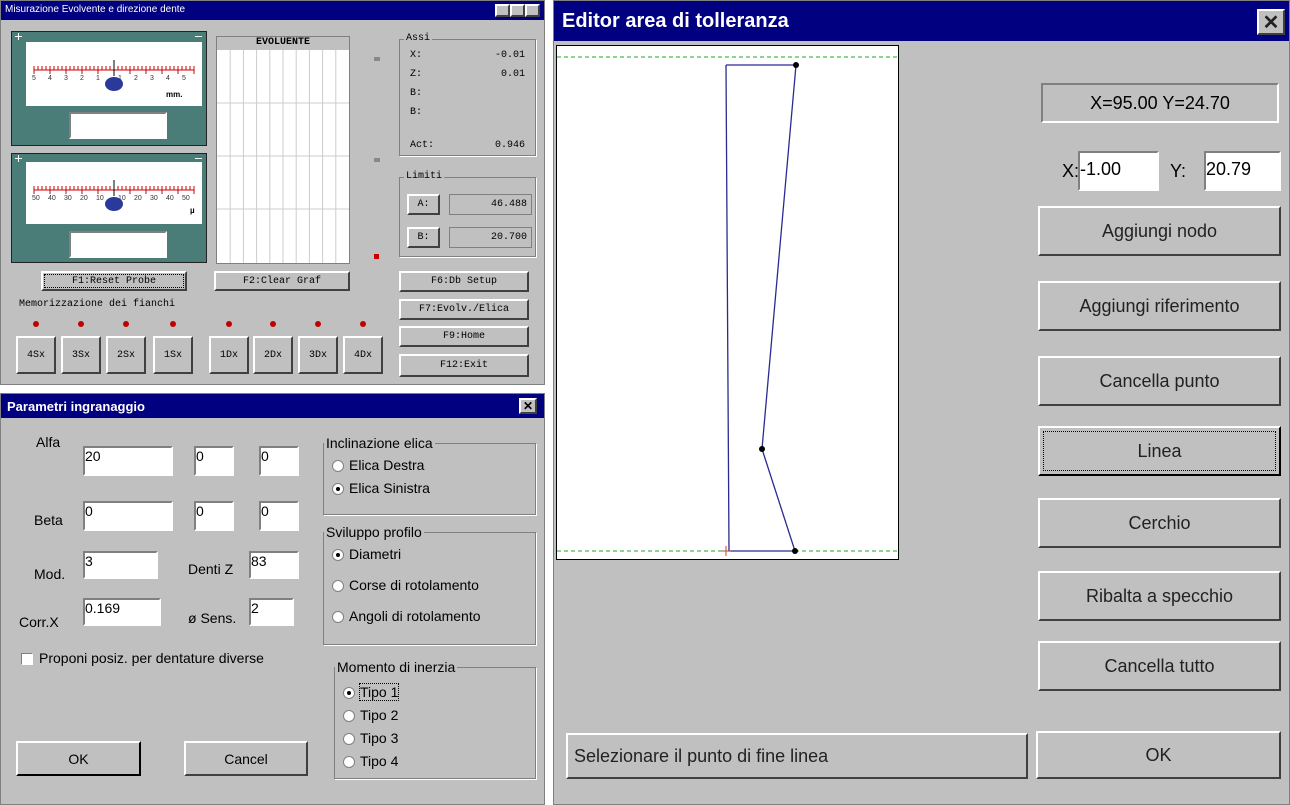 The image size is (1290, 805). I want to click on coords-display: X=95.00 Y=24.70, so click(1160, 103).